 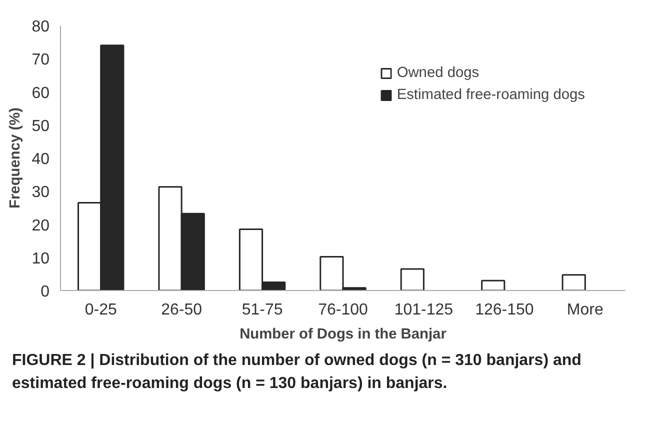 What do you see at coordinates (585, 310) in the screenshot?
I see `x-tick-label: More` at bounding box center [585, 310].